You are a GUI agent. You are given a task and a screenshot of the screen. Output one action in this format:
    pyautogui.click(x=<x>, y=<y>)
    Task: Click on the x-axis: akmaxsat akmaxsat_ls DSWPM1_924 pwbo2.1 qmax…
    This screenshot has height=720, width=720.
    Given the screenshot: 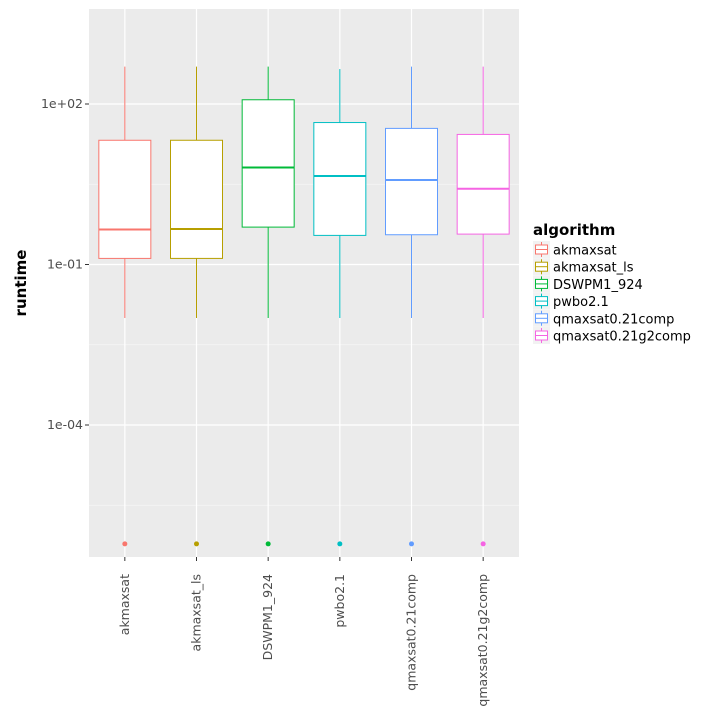 What is the action you would take?
    pyautogui.click(x=303, y=632)
    